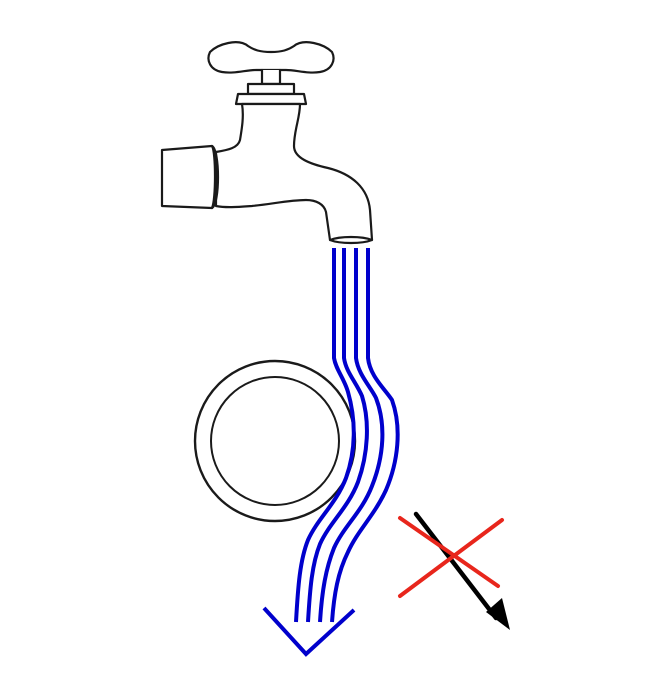  I want to click on faucet-inlet-ring, so click(215, 177).